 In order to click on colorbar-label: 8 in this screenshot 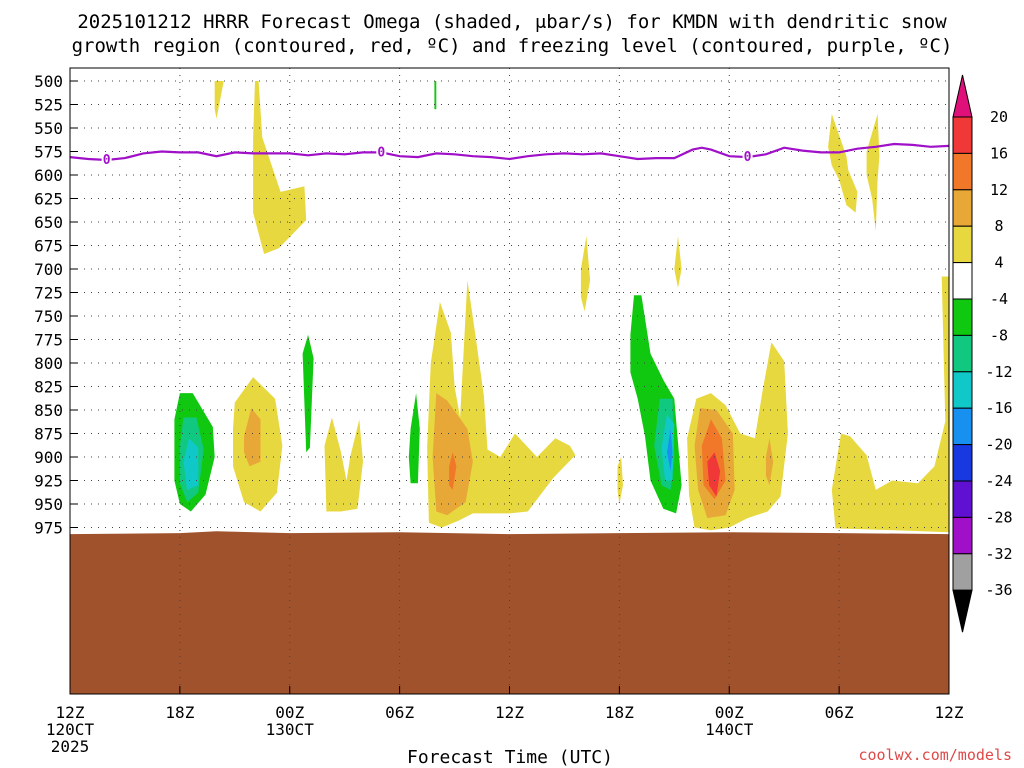, I will do `click(998, 226)`.